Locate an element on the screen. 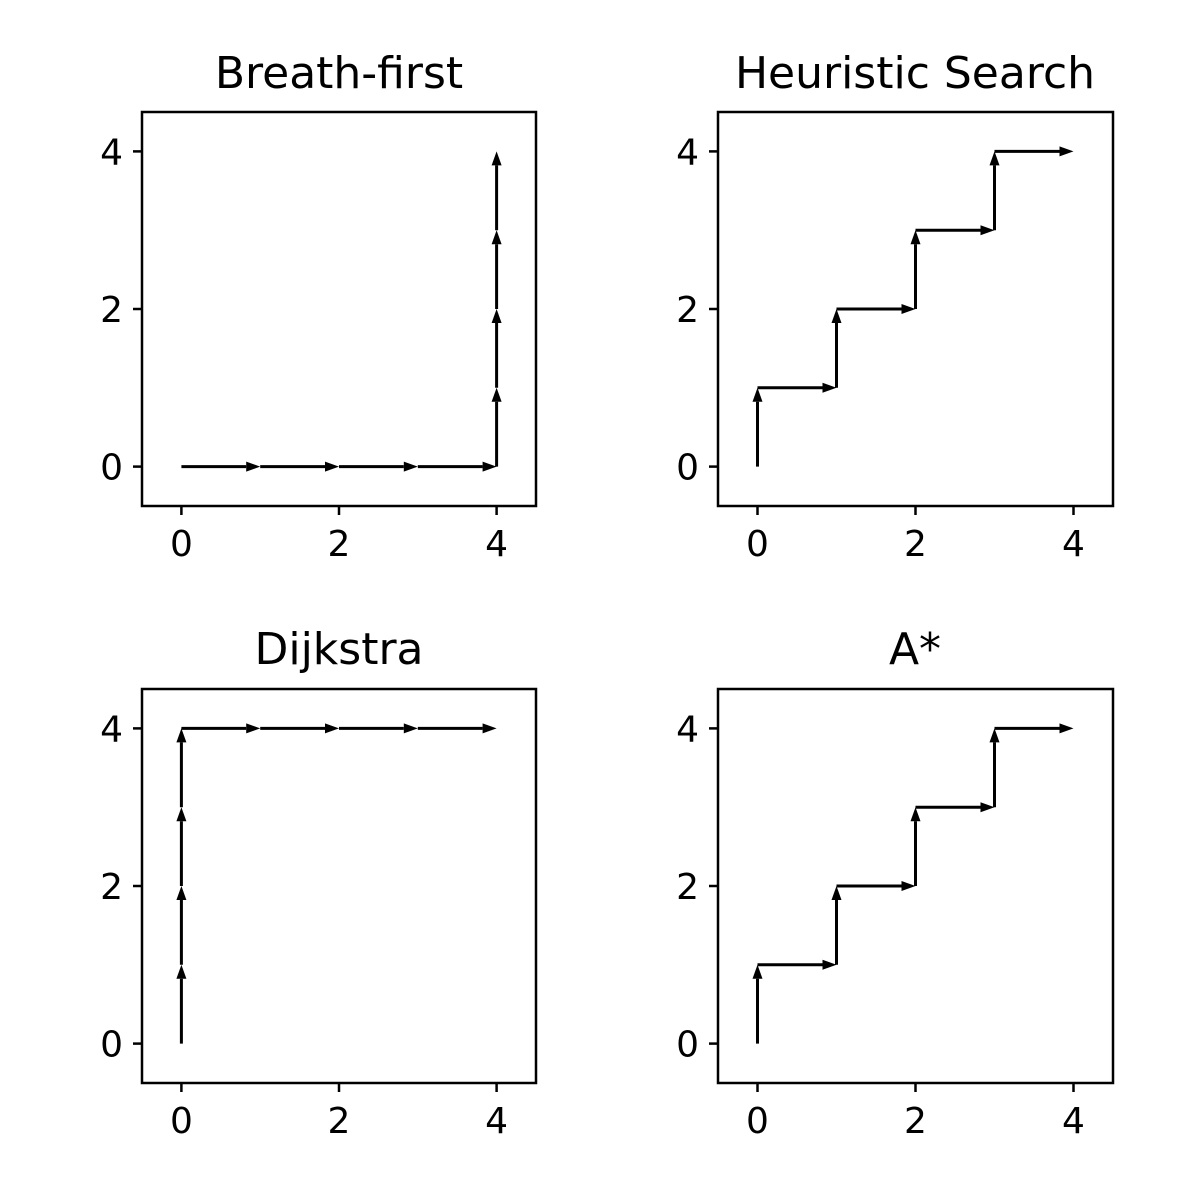 The image size is (1200, 1200). subplot-title: Breath-first is located at coordinates (339, 73).